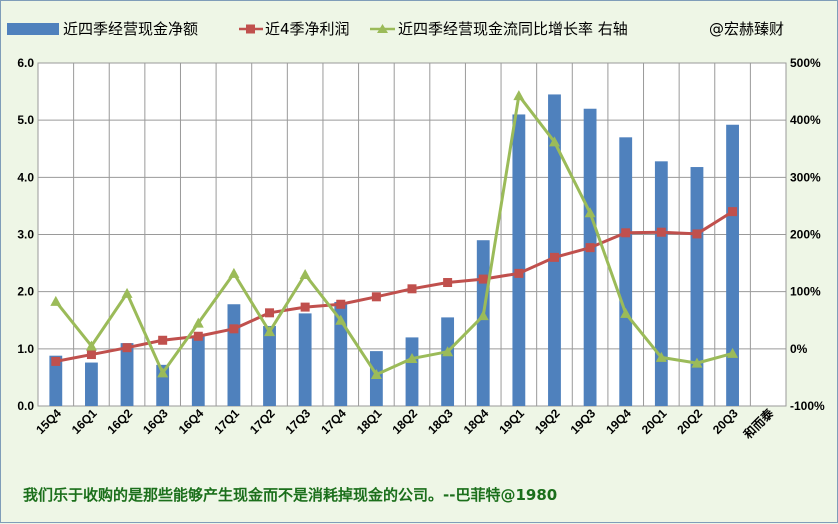 The height and width of the screenshot is (524, 838). I want to click on left-tick-label: 3.0, so click(25, 235).